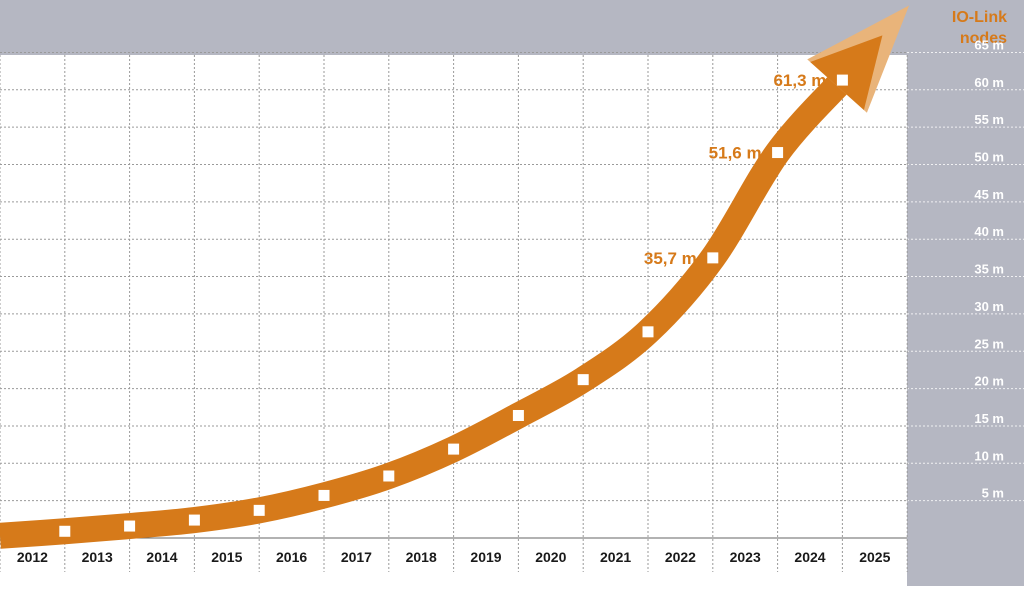 This screenshot has width=1024, height=591. What do you see at coordinates (713, 258) in the screenshot?
I see `data-point-2022.5` at bounding box center [713, 258].